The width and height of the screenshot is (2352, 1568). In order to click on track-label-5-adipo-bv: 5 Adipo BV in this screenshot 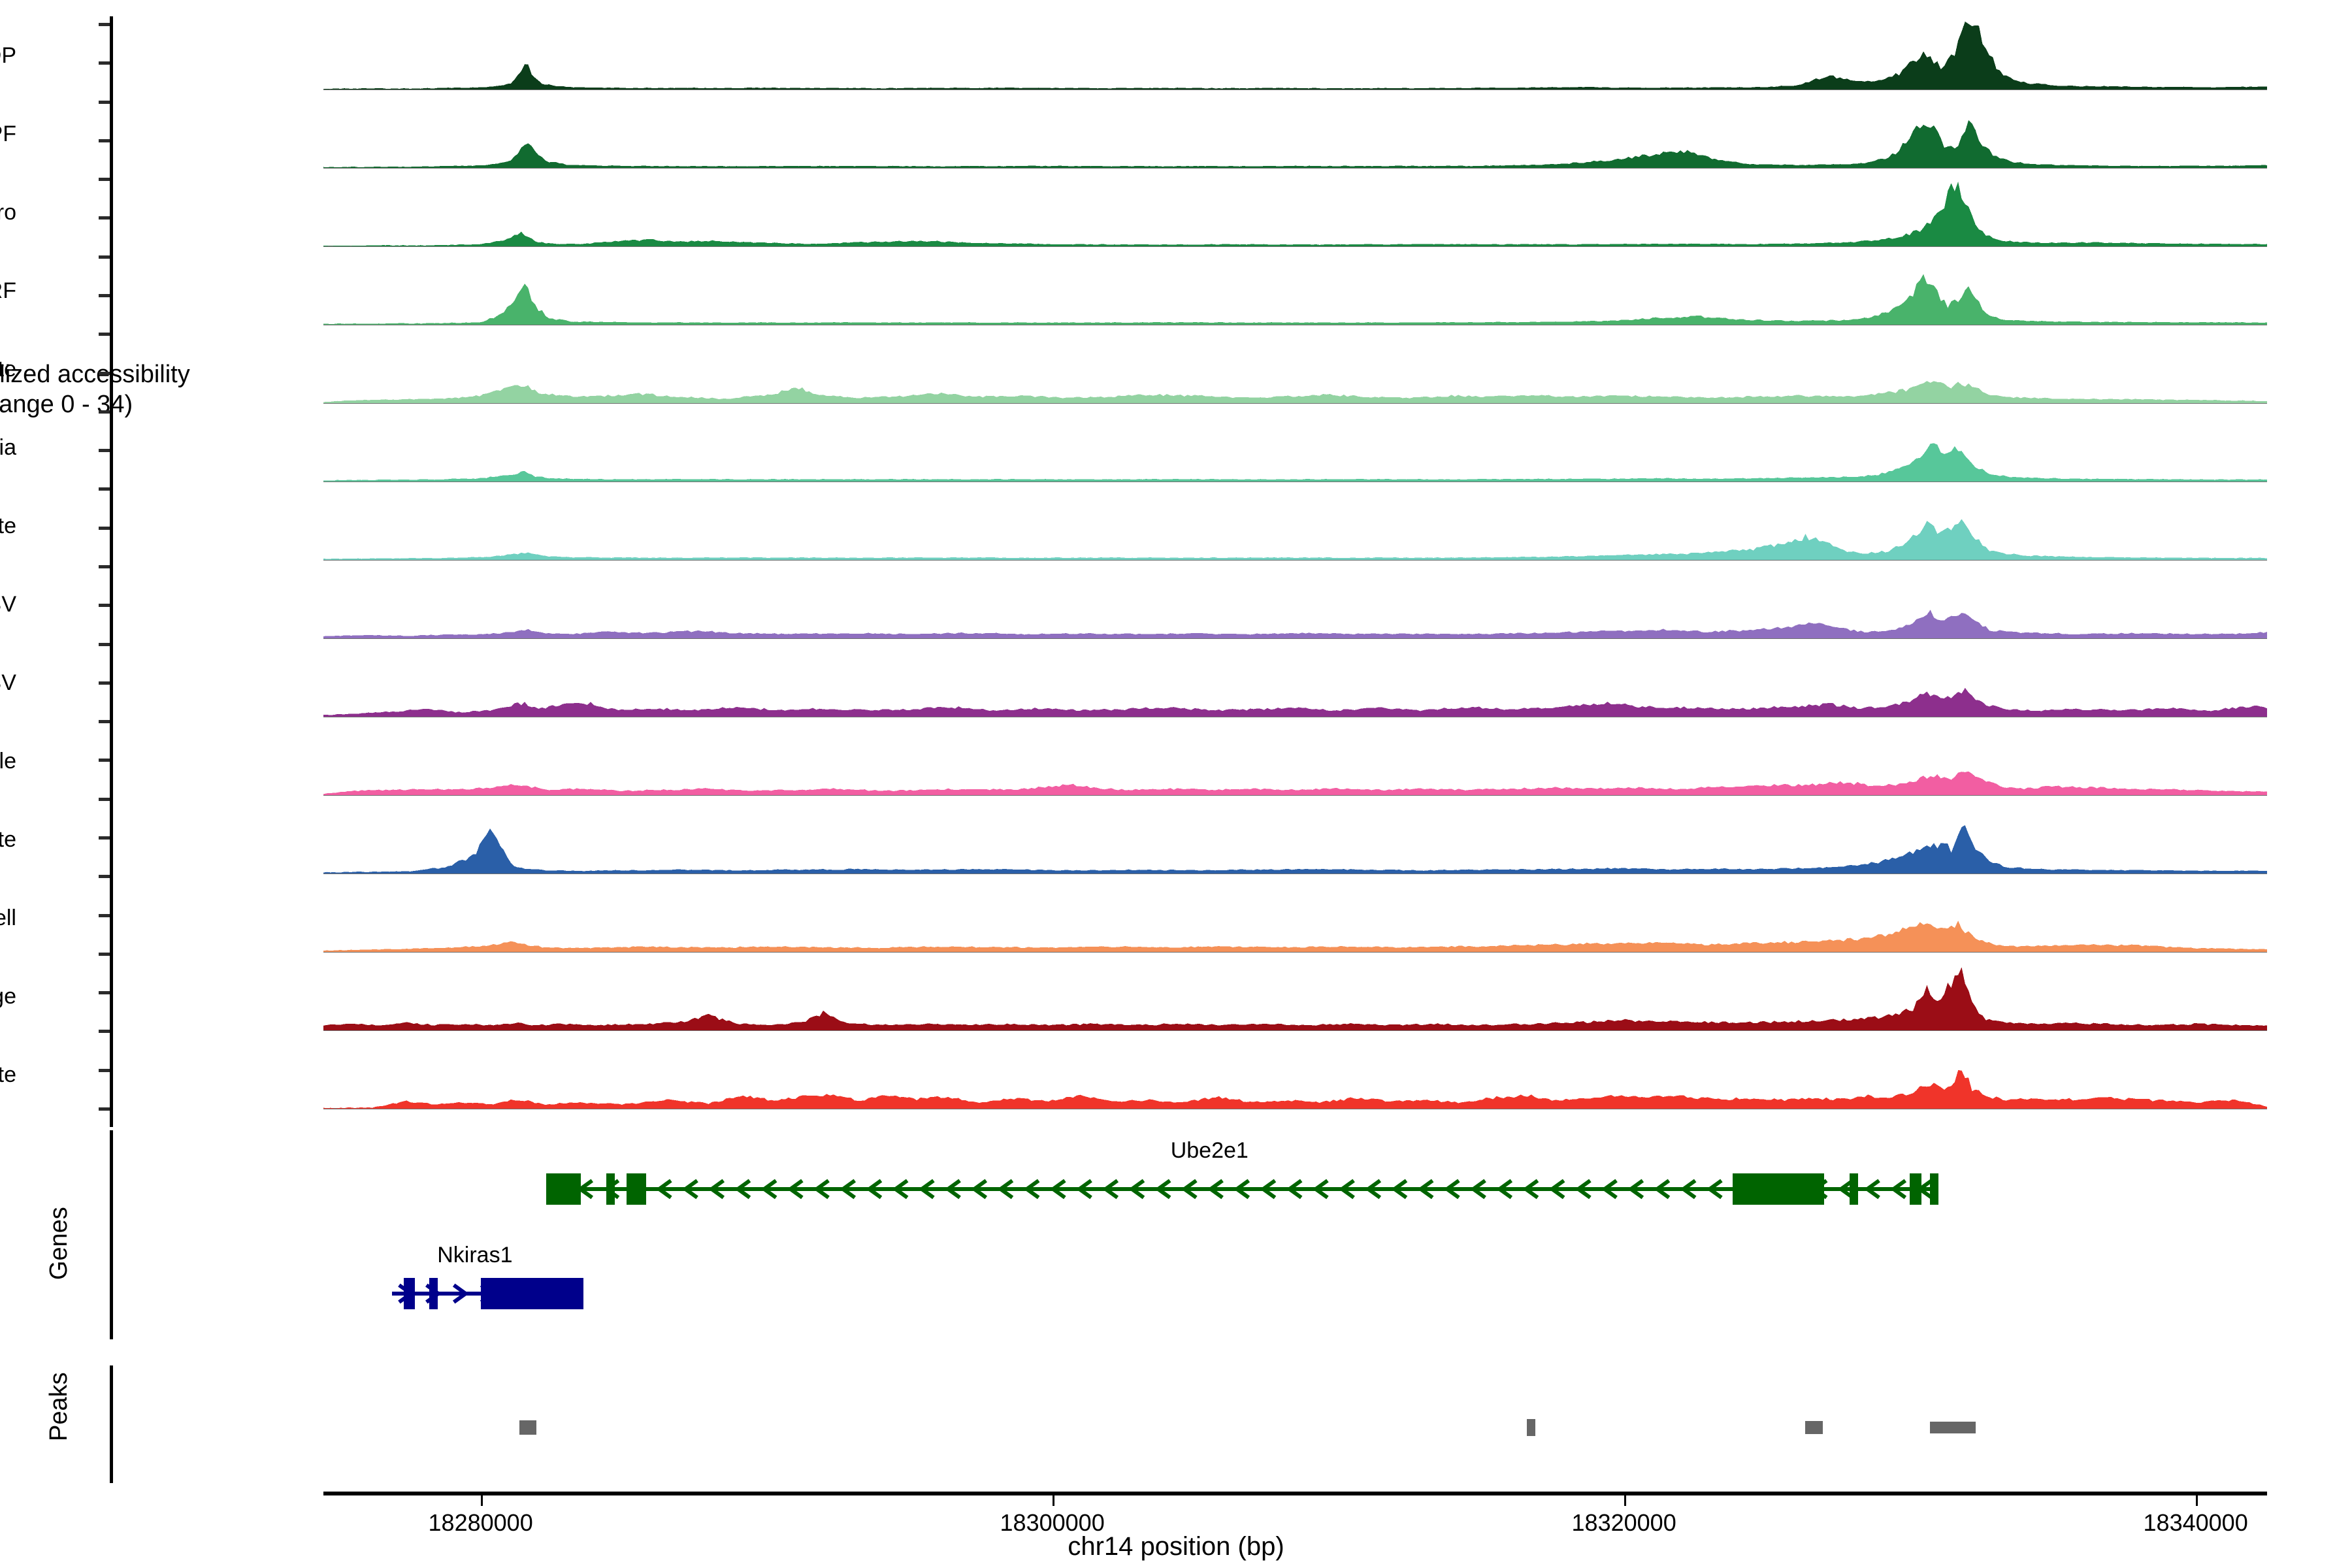, I will do `click(8, 604)`.